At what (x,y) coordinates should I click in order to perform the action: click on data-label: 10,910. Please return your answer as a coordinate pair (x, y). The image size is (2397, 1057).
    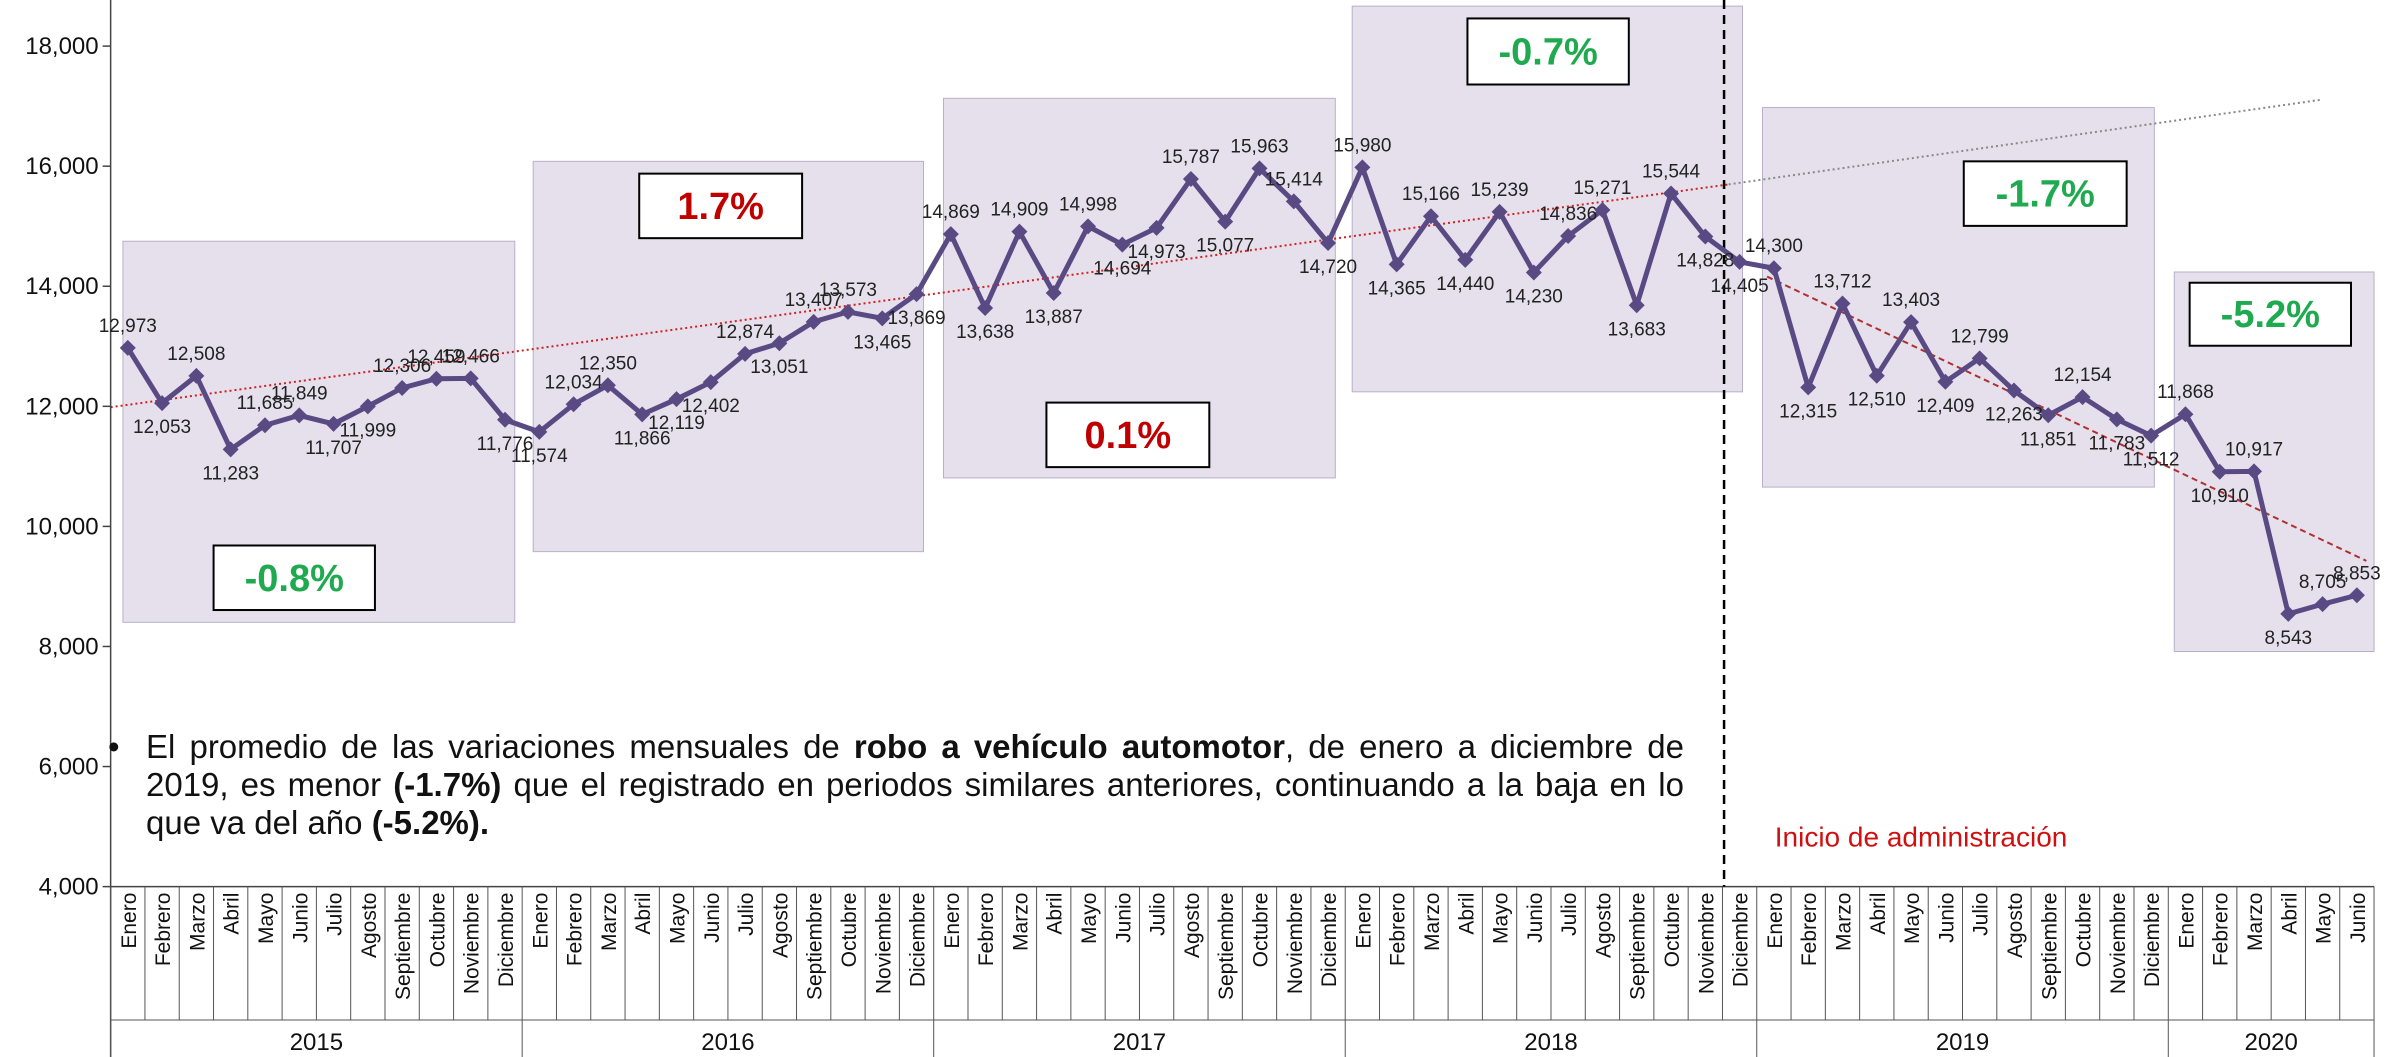
    Looking at the image, I should click on (2220, 496).